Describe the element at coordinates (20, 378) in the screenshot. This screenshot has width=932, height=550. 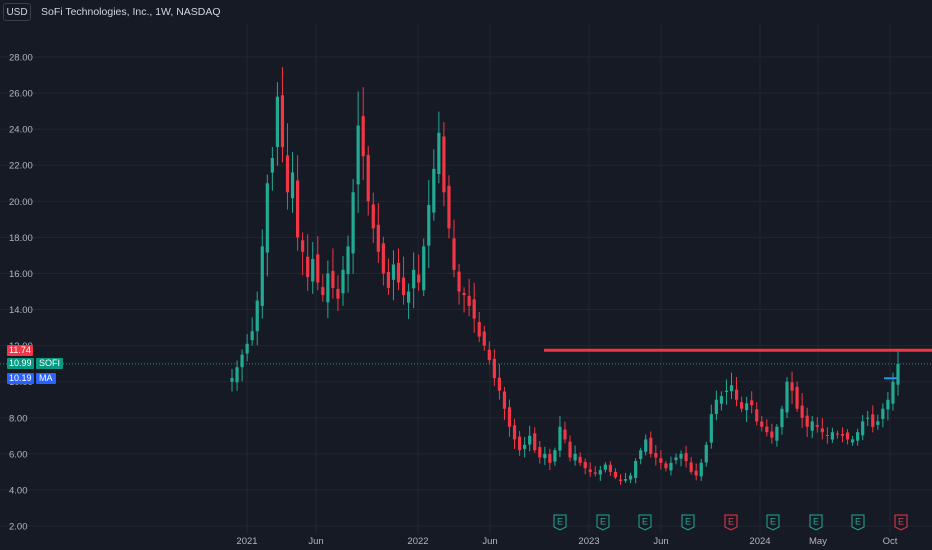
I see `ma-price-tag: 10.19` at that location.